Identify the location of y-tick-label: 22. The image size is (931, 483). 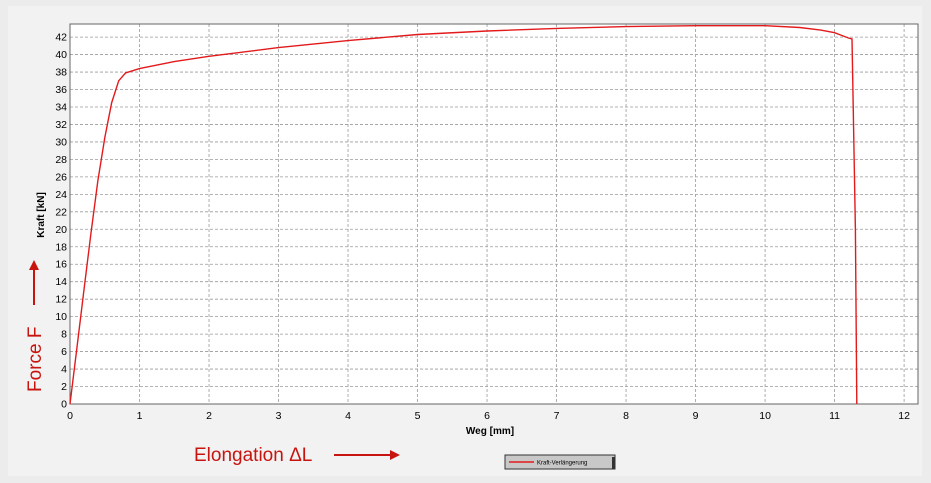
(61, 212).